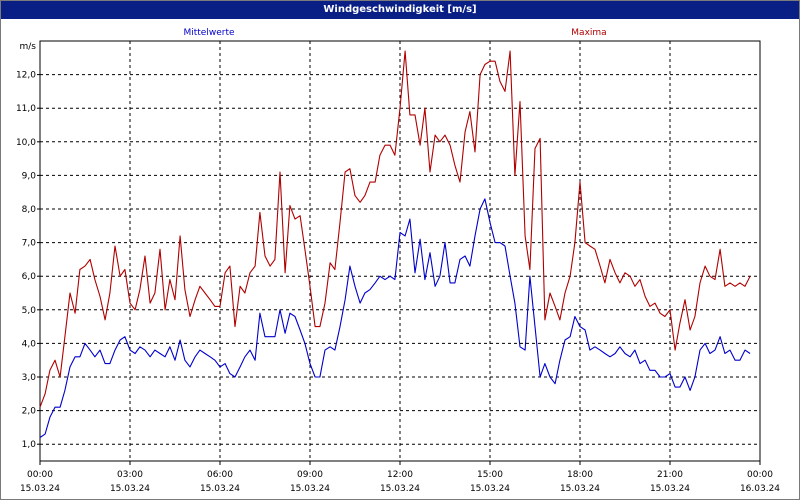 The height and width of the screenshot is (500, 800). Describe the element at coordinates (310, 475) in the screenshot. I see `x-tick-time: 09:00` at that location.